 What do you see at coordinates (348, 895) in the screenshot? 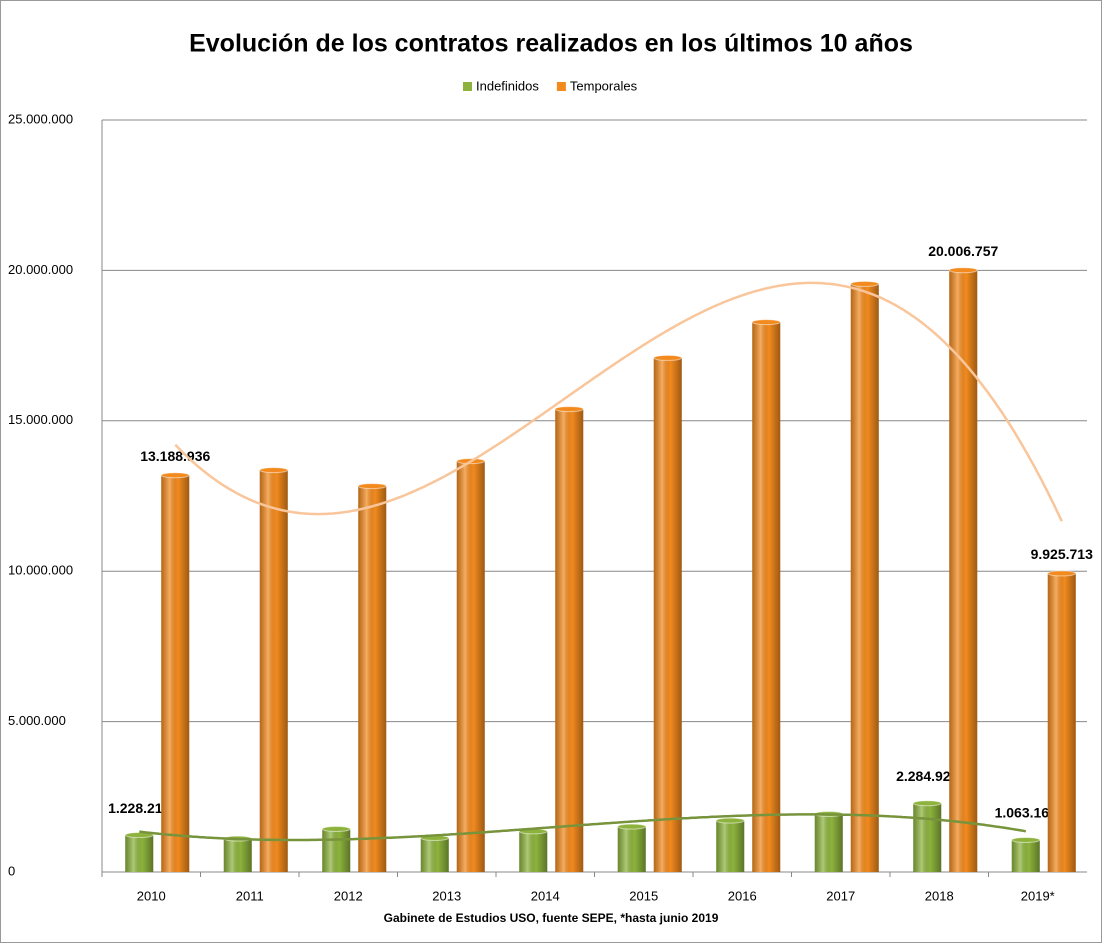
I see `x-tick-label: 2012` at bounding box center [348, 895].